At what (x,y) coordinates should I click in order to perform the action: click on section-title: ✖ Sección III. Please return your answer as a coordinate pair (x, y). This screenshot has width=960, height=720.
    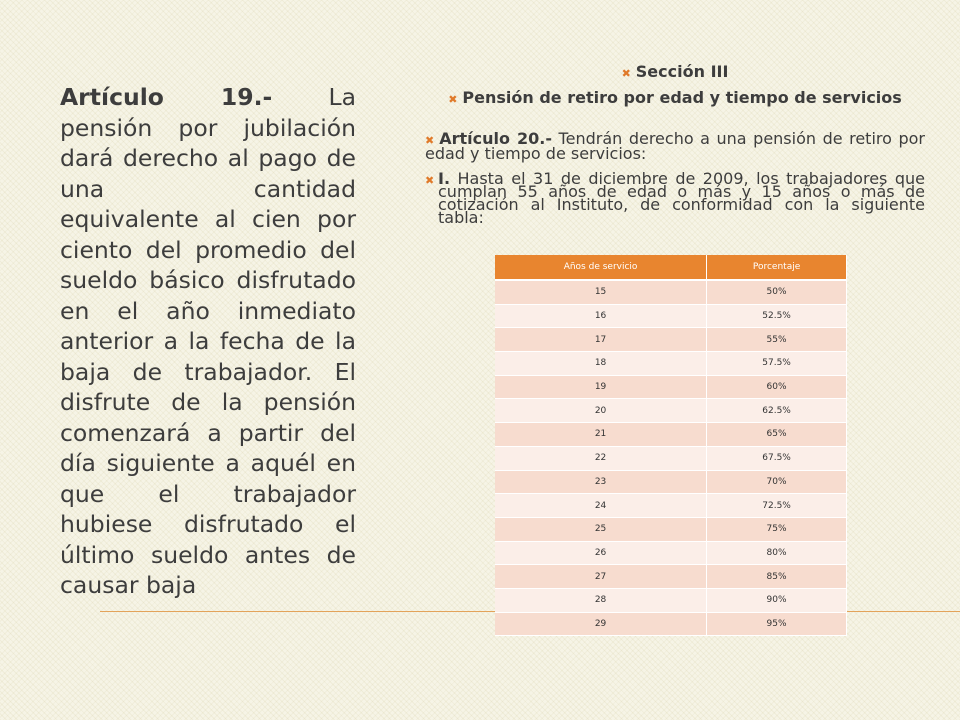
    Looking at the image, I should click on (675, 73).